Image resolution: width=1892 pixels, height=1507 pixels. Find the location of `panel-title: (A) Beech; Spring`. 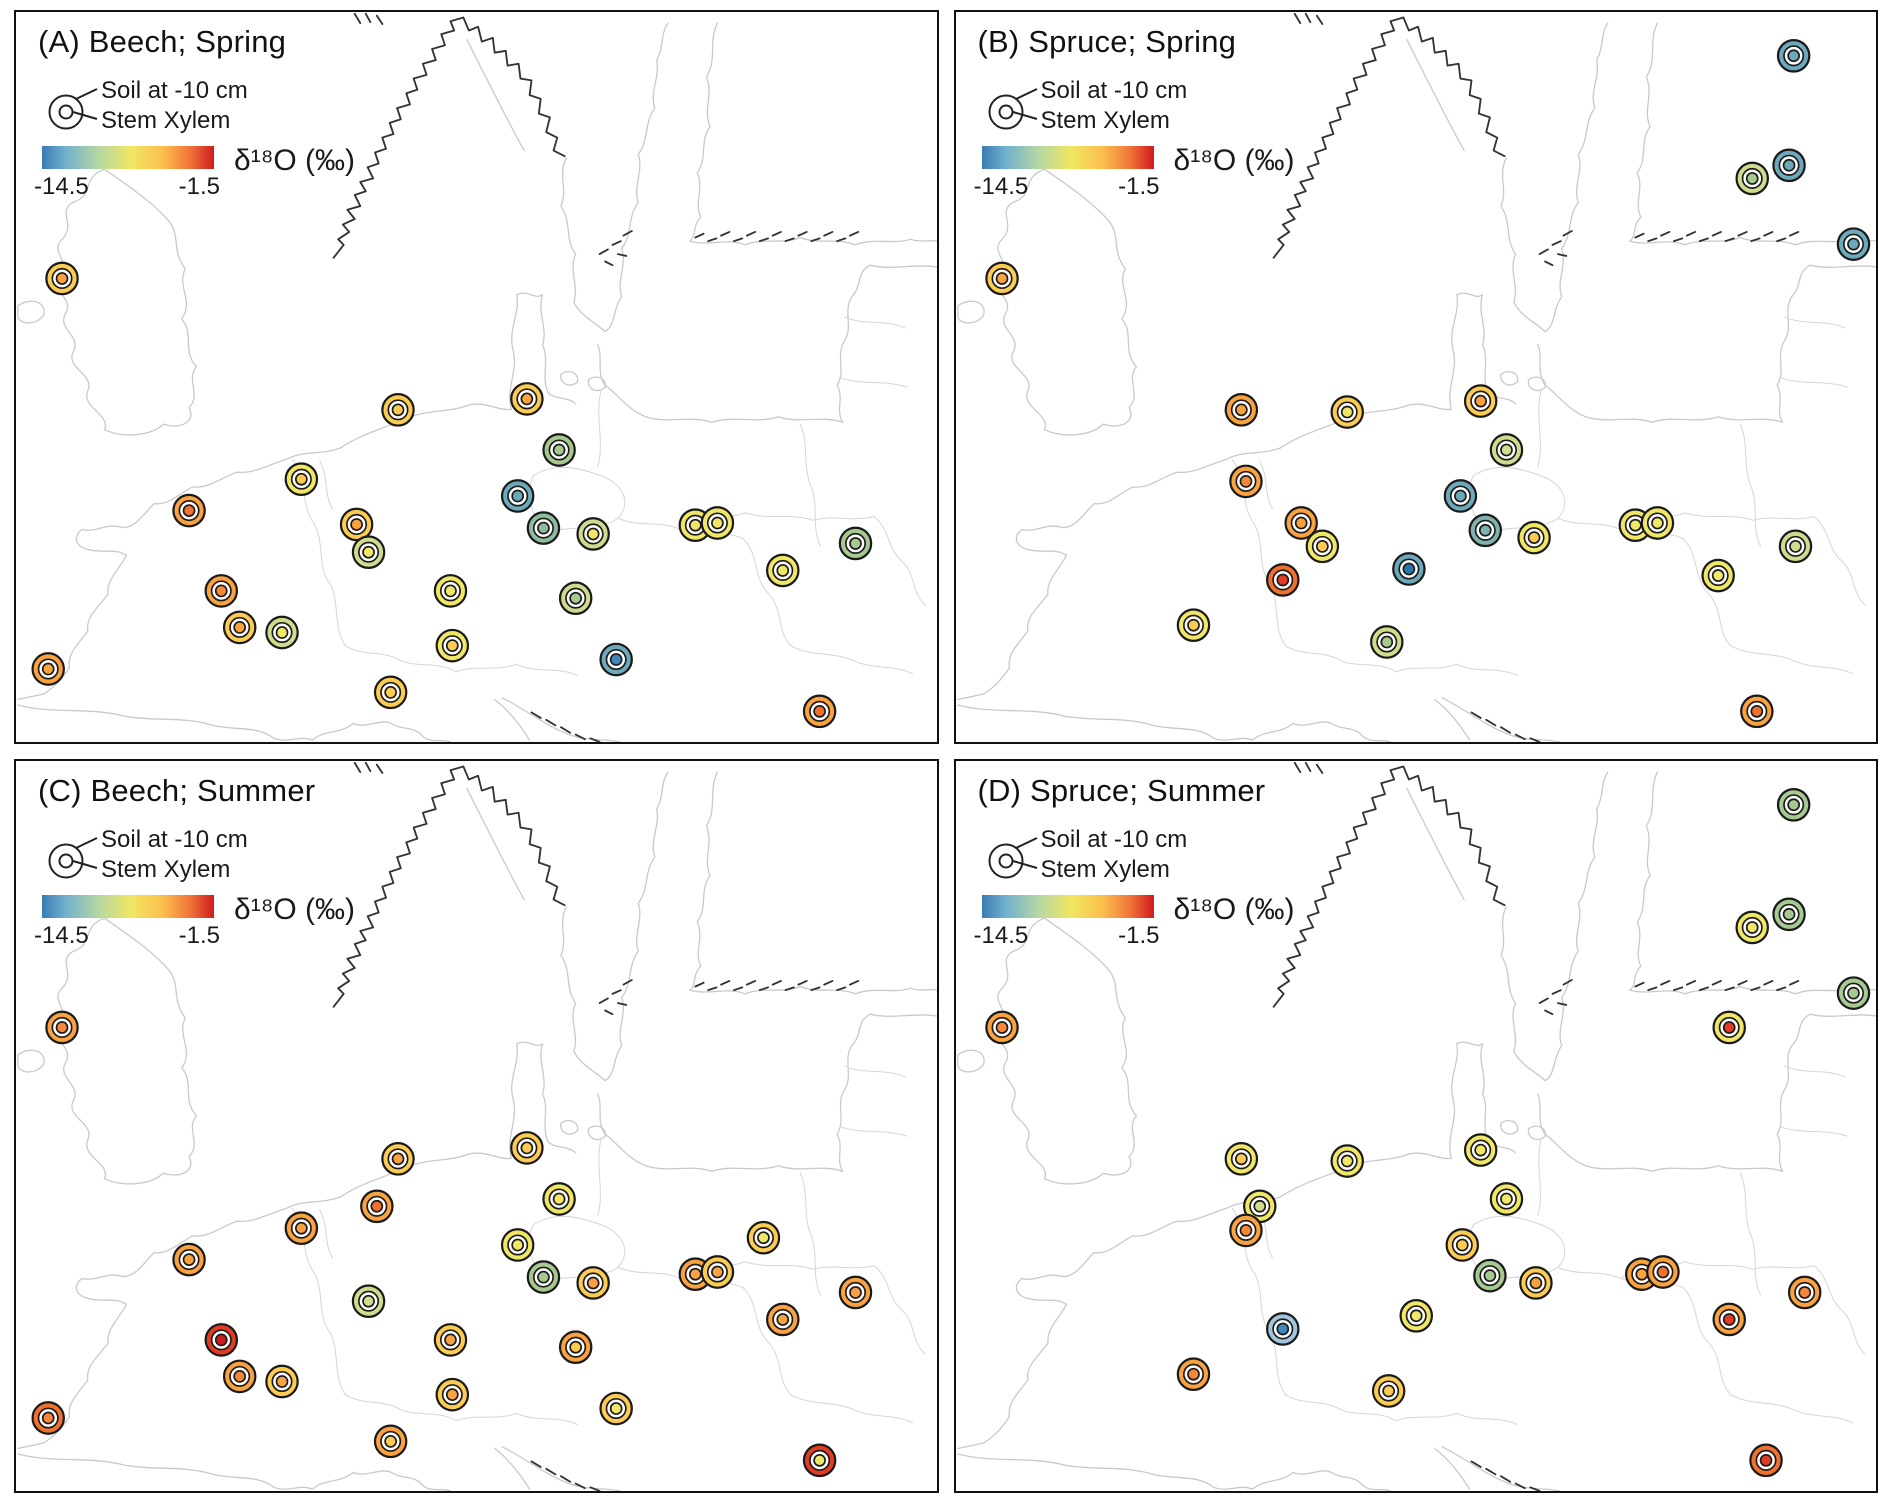

panel-title: (A) Beech; Spring is located at coordinates (162, 41).